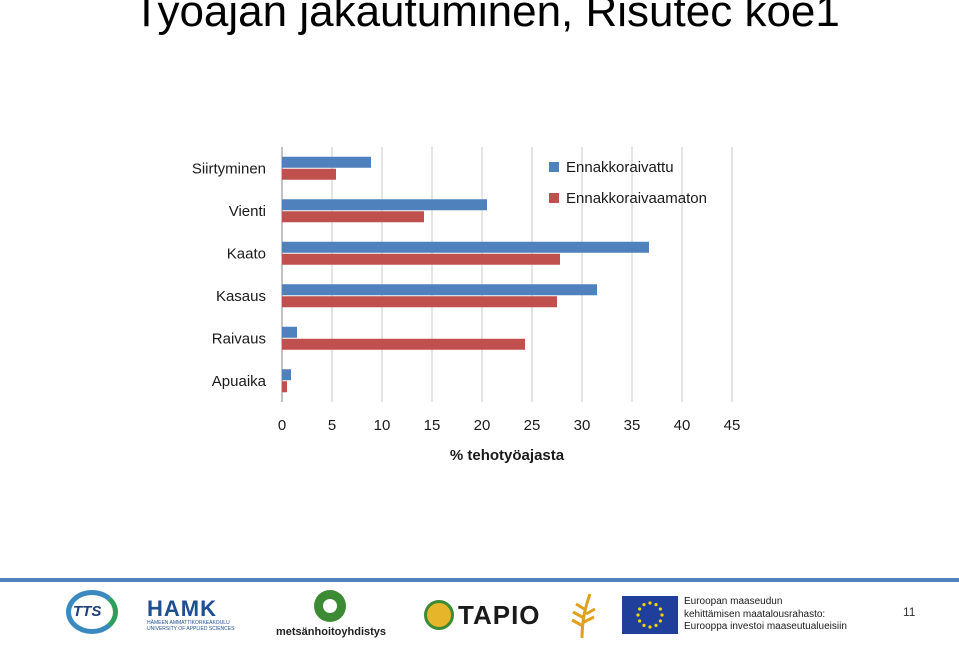  What do you see at coordinates (182, 608) in the screenshot?
I see `hamk-logo-text: HAMK` at bounding box center [182, 608].